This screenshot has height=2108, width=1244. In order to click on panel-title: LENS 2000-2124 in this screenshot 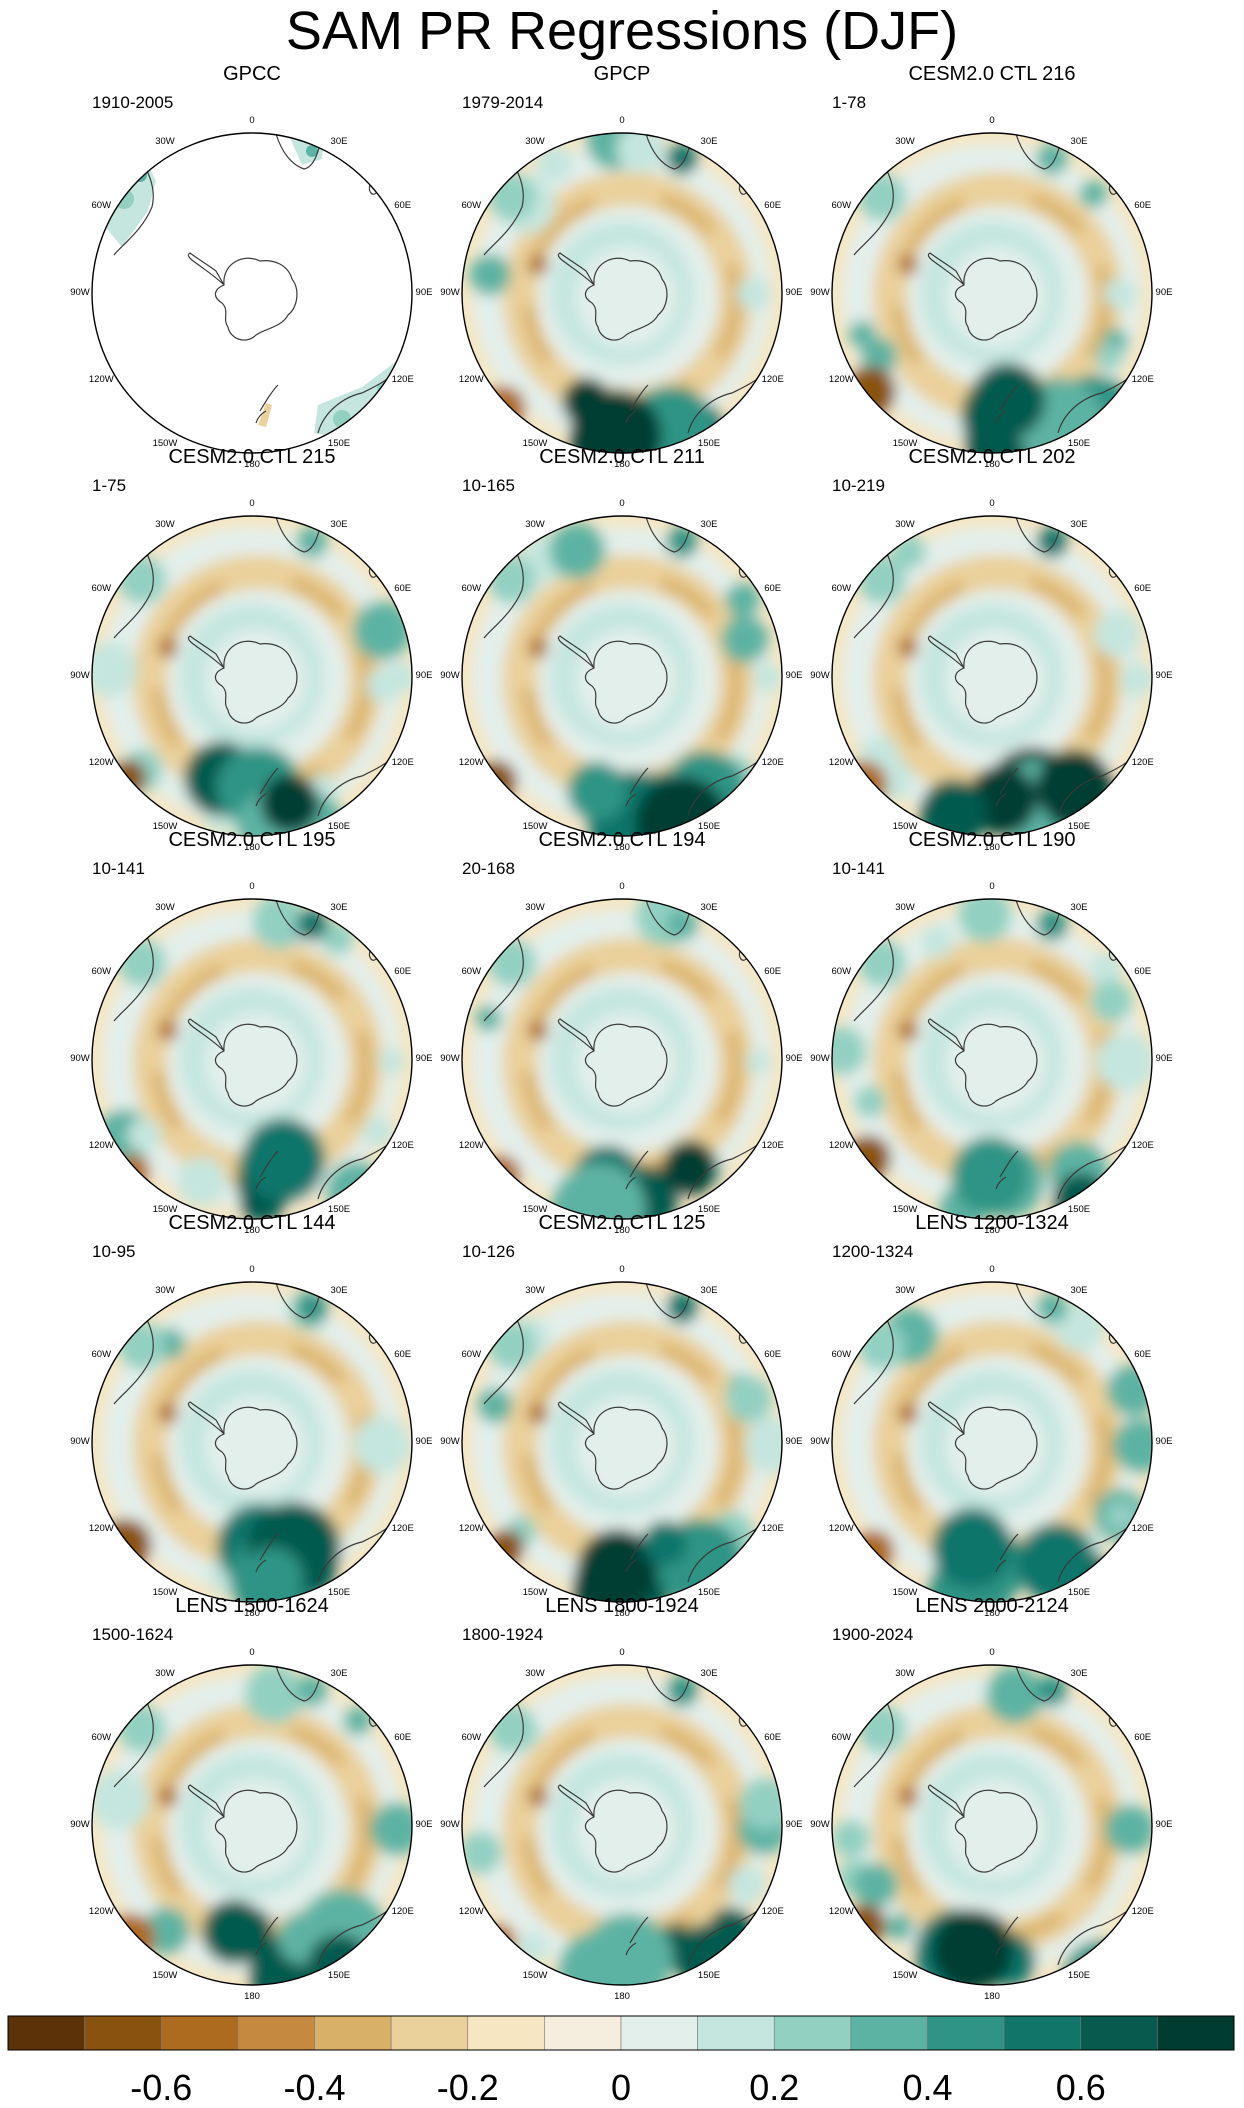, I will do `click(992, 1606)`.